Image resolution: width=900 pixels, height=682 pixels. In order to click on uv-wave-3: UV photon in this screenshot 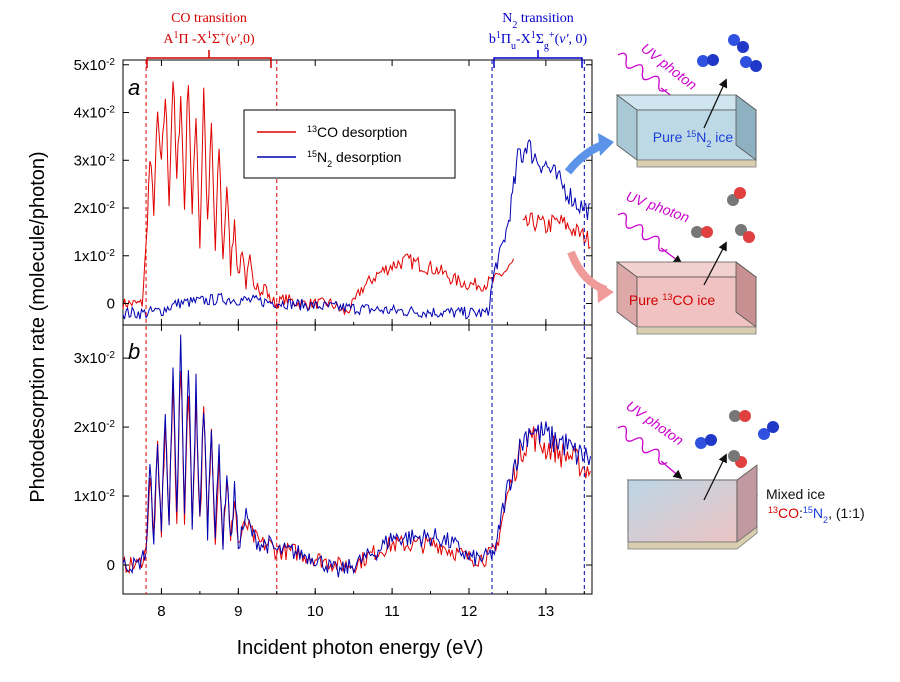, I will do `click(652, 438)`.